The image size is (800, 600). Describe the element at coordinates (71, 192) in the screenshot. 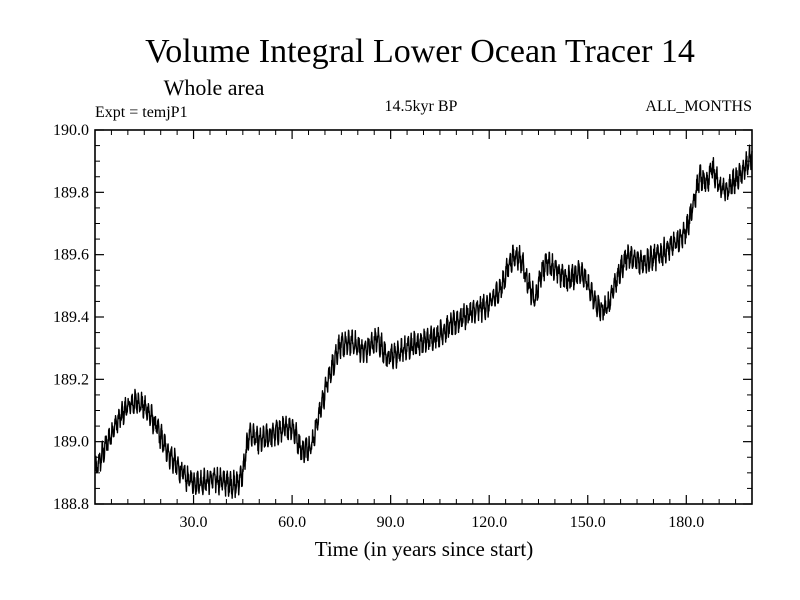

I see `y-tick-label: 189.8` at that location.